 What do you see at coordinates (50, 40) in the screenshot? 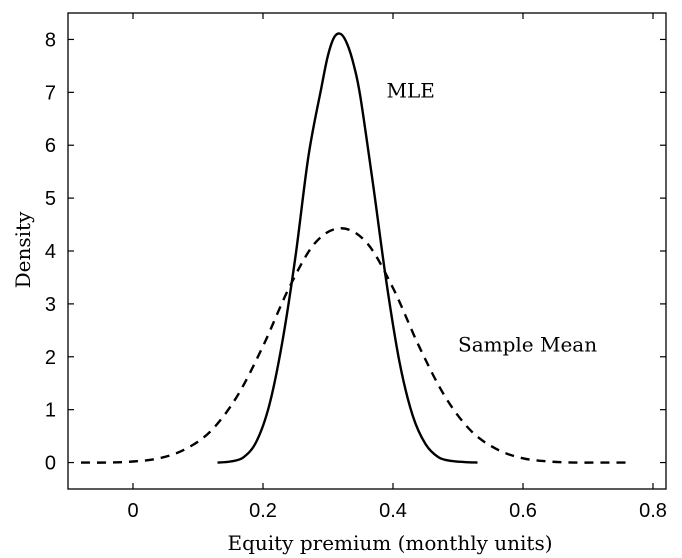
I see `y-tick-label: 8` at bounding box center [50, 40].